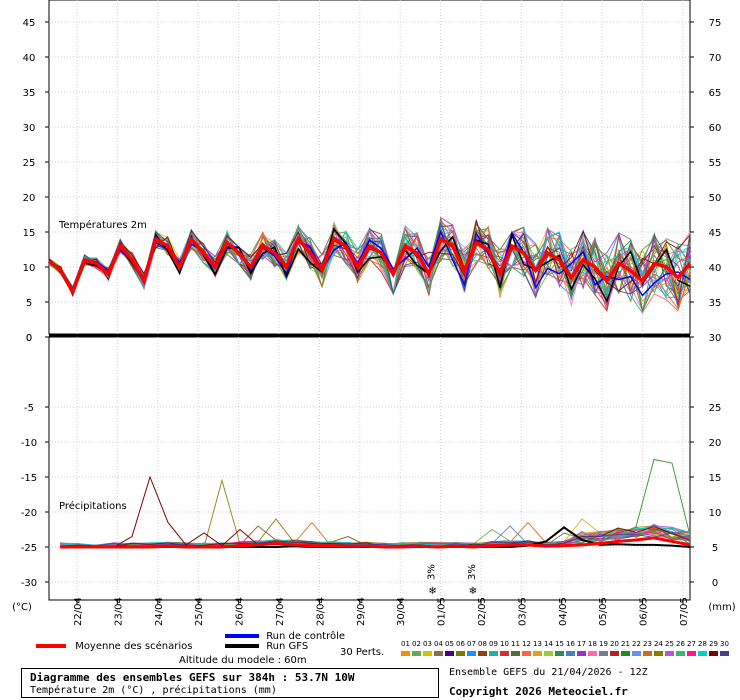 This screenshot has height=700, width=740. Describe the element at coordinates (715, 408) in the screenshot. I see `precip-right-tick-label: 25` at that location.